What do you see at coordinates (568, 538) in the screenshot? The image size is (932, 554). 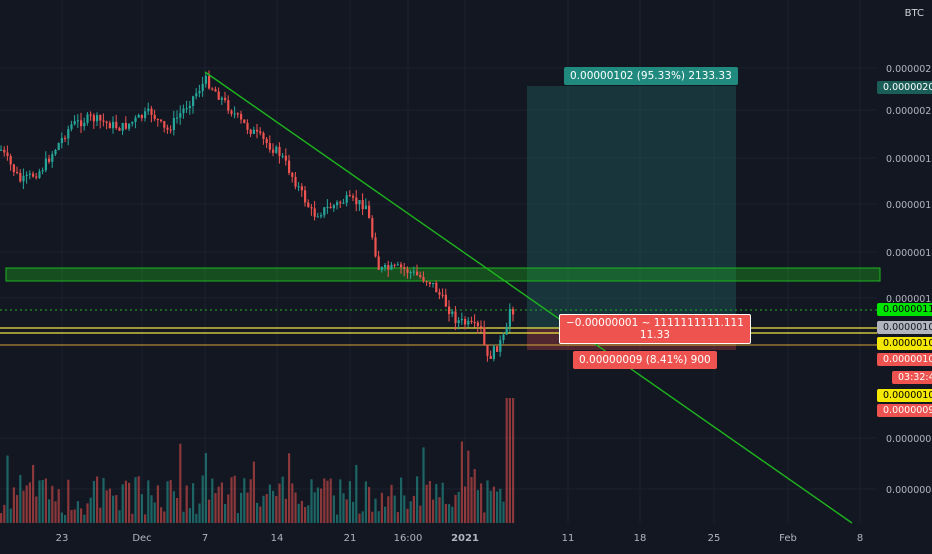 I see `time-axis-label: 11` at bounding box center [568, 538].